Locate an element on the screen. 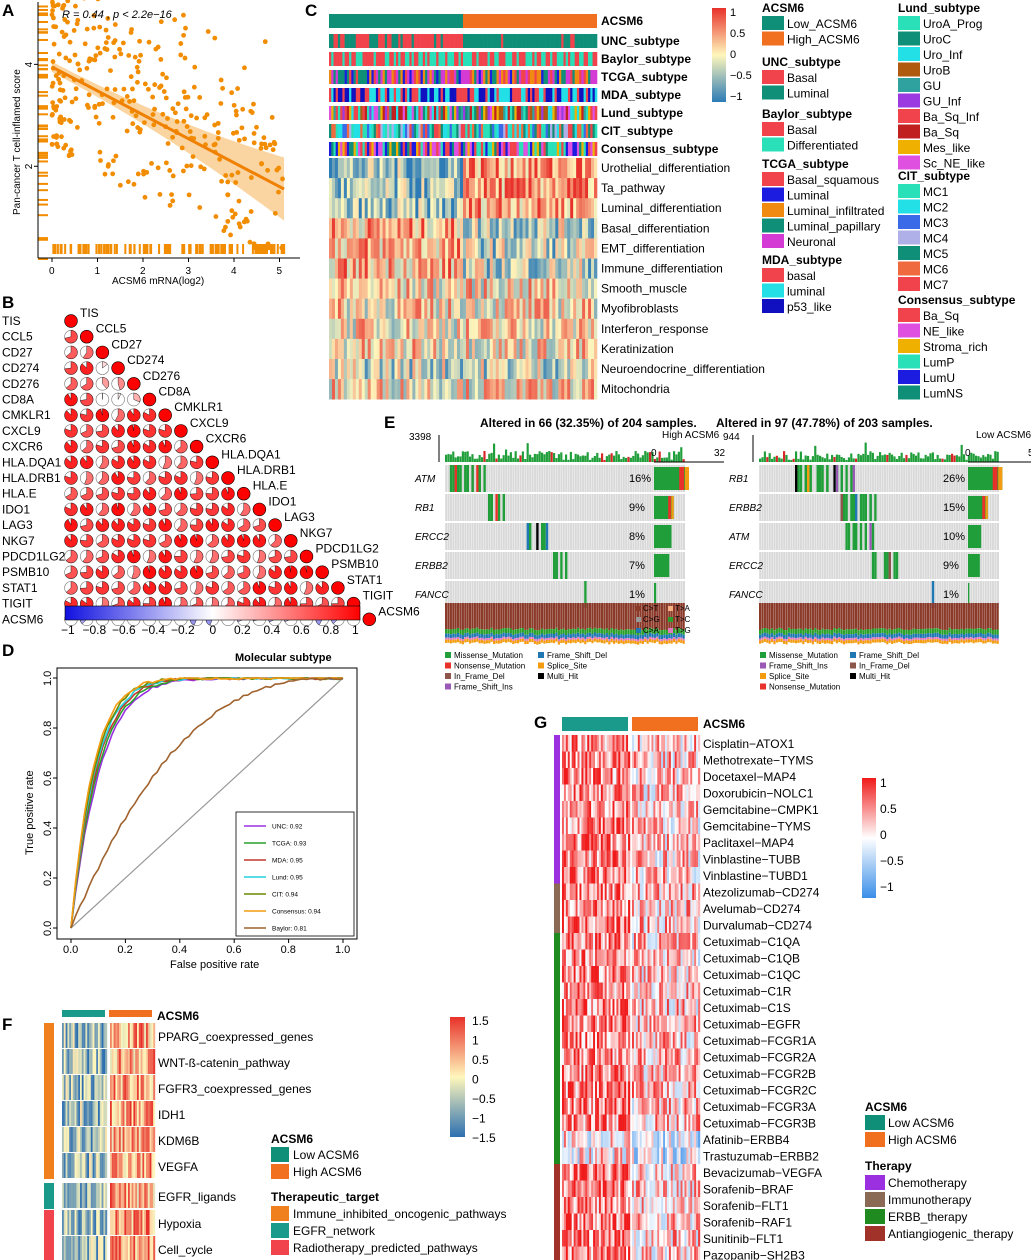  legend-title: TCGA_subtype is located at coordinates (805, 164).